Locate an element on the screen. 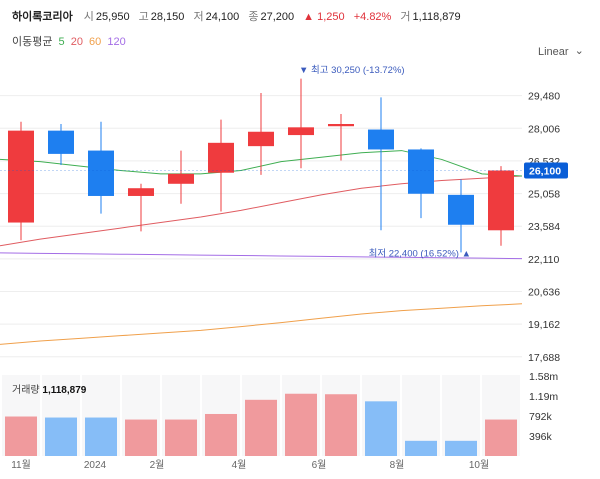  high-label: 고 is located at coordinates (143, 17).